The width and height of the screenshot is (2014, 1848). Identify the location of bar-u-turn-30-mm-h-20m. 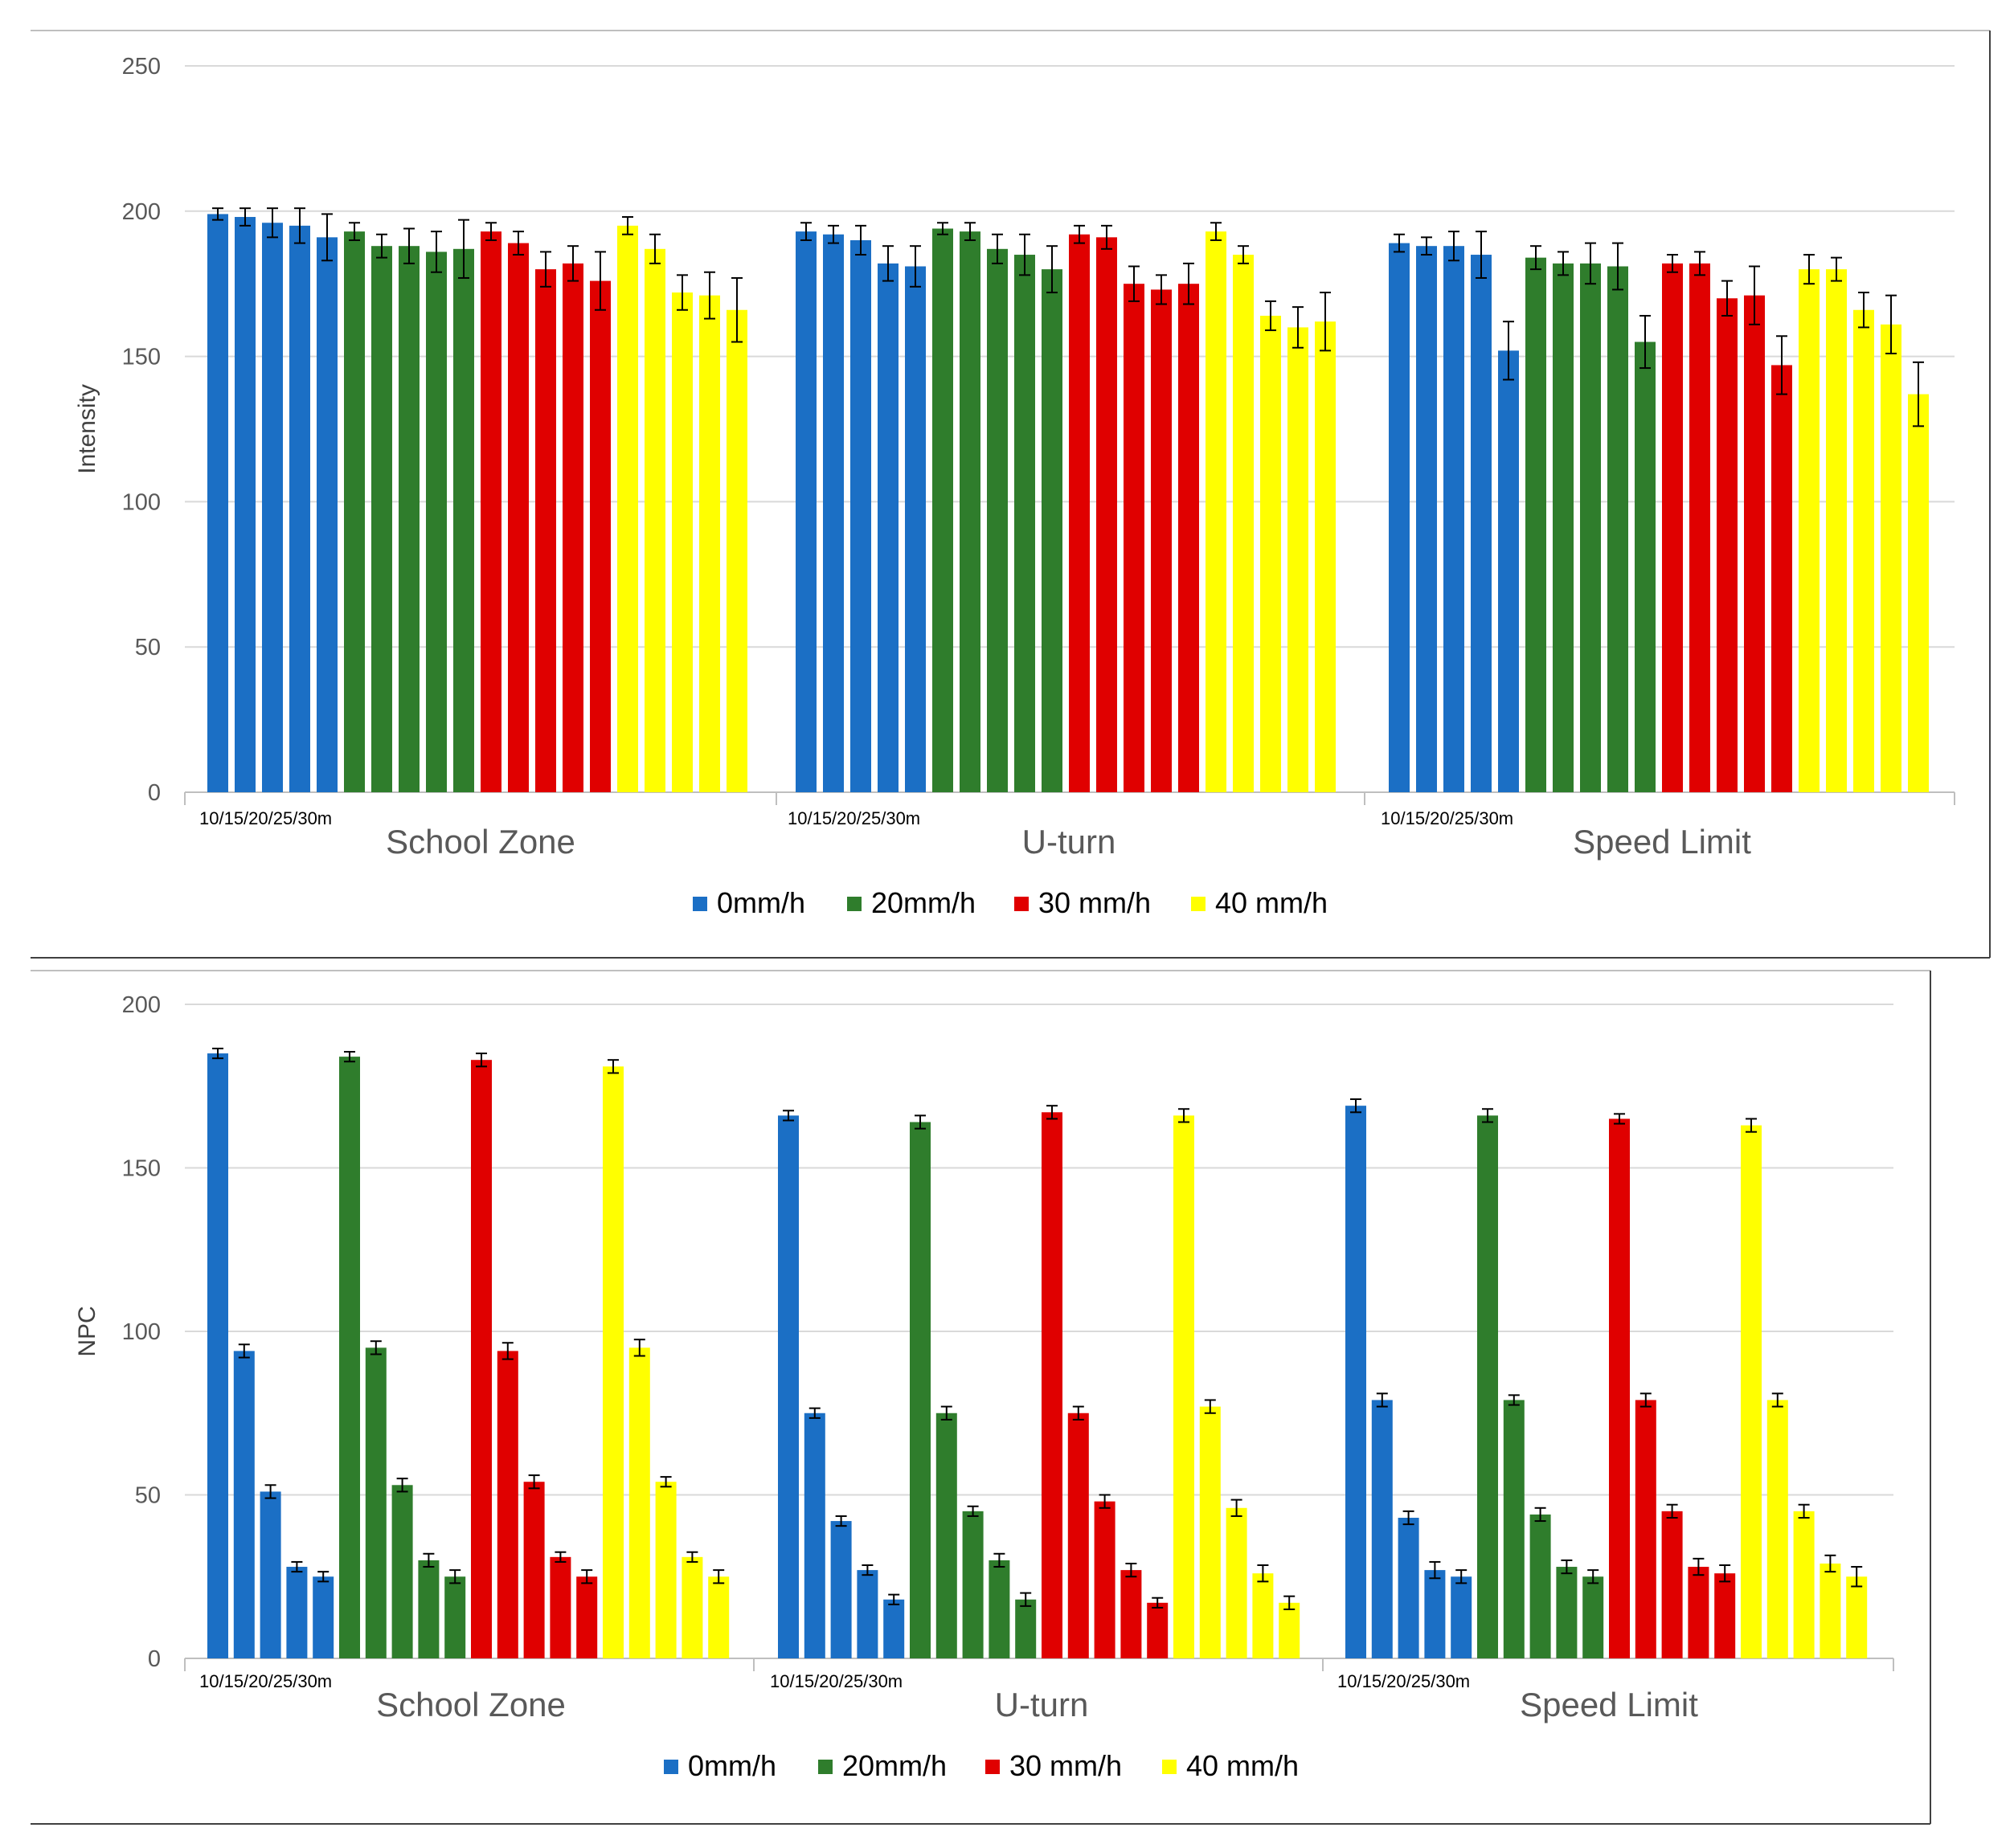
(1104, 1579).